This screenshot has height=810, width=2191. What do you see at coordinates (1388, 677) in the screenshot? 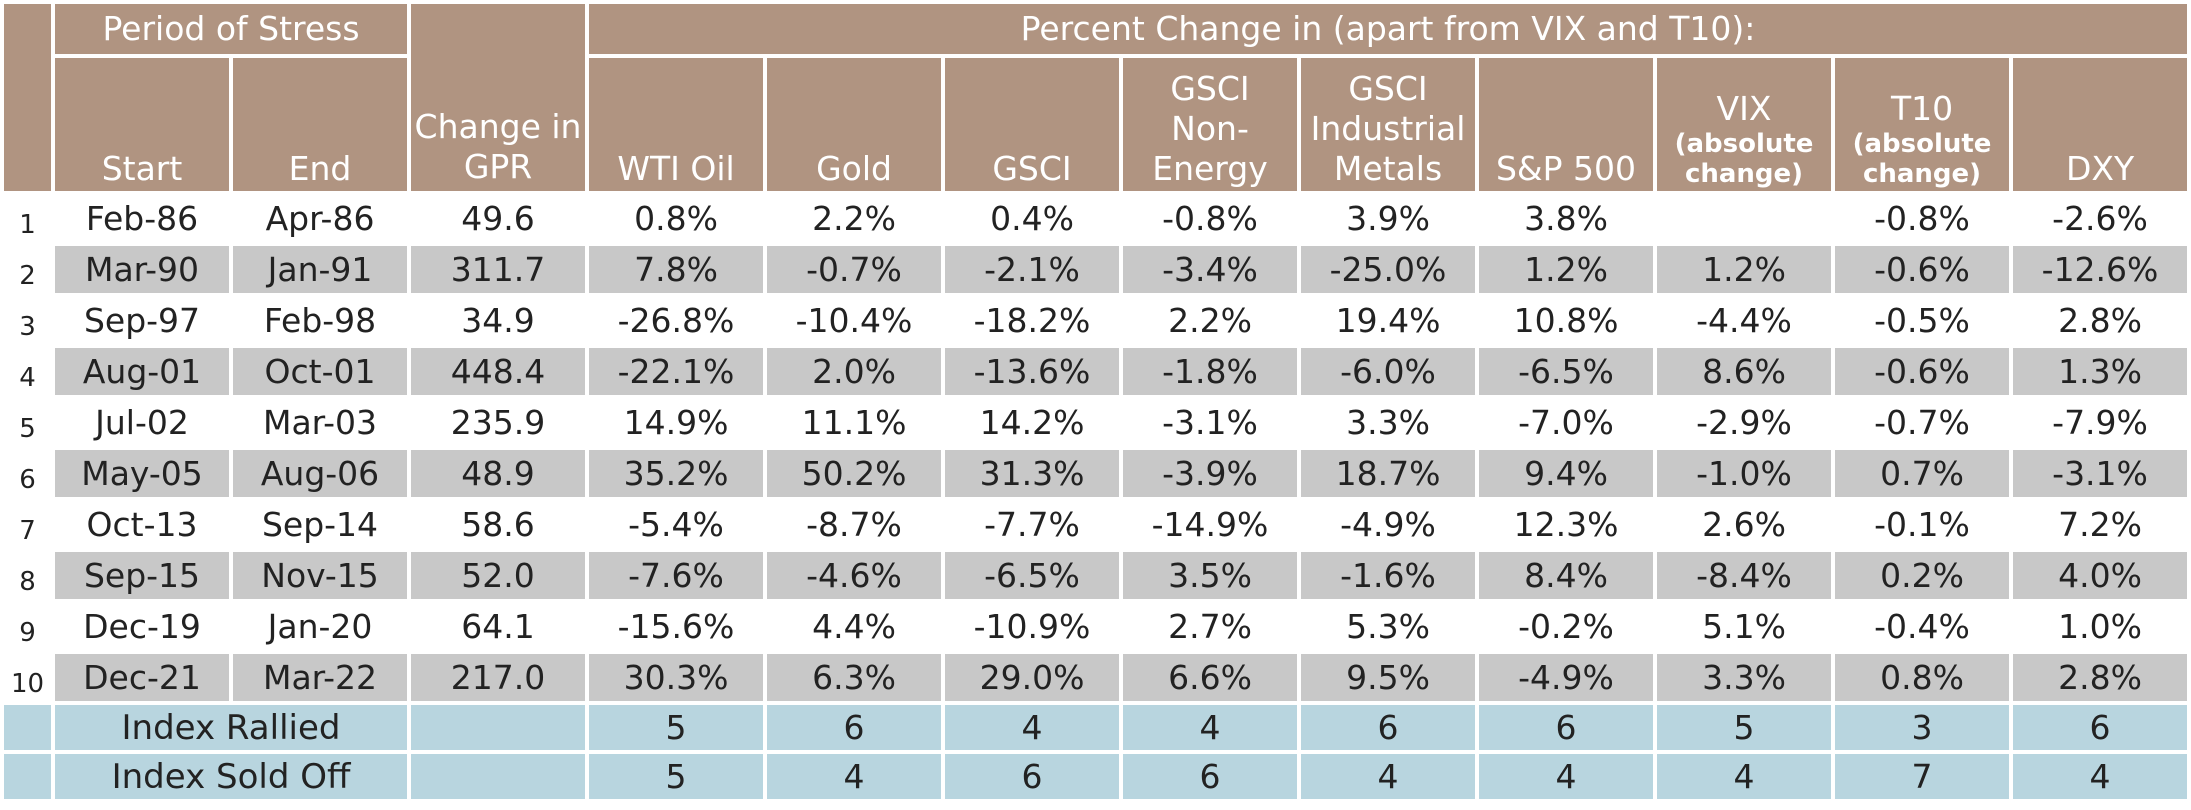
I see `value-cell: 9.5%` at bounding box center [1388, 677].